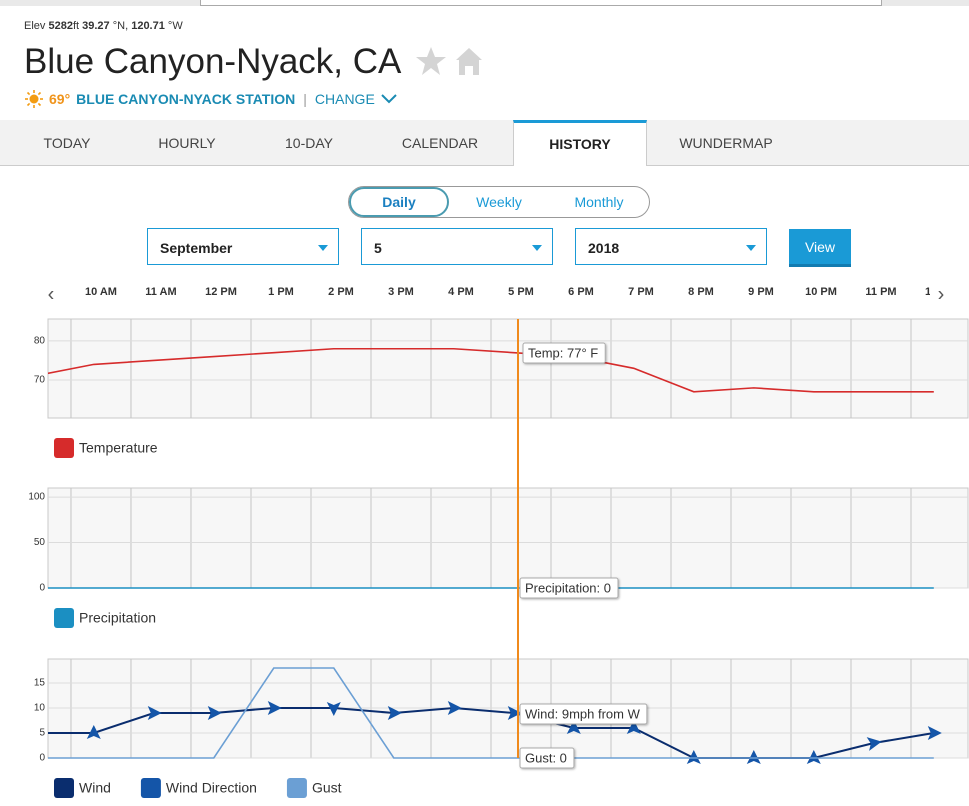 Image resolution: width=969 pixels, height=806 pixels. I want to click on lon-unit: °W, so click(175, 26).